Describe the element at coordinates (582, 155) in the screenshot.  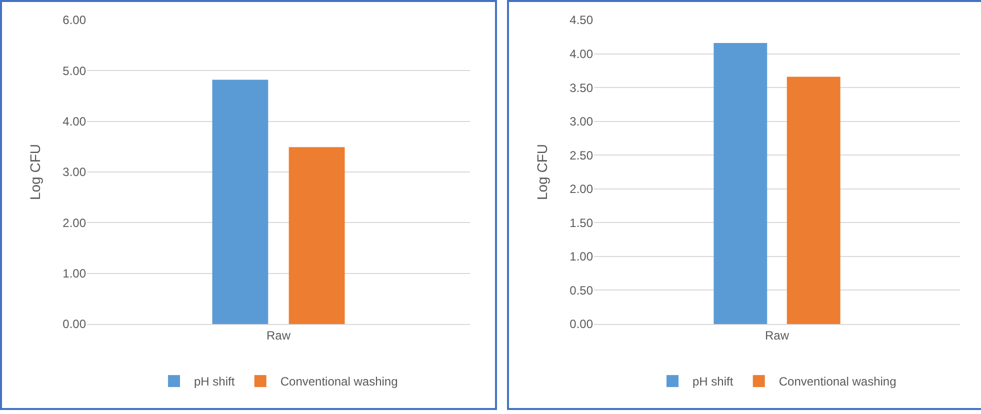
I see `y-tick-label: 2.50` at that location.